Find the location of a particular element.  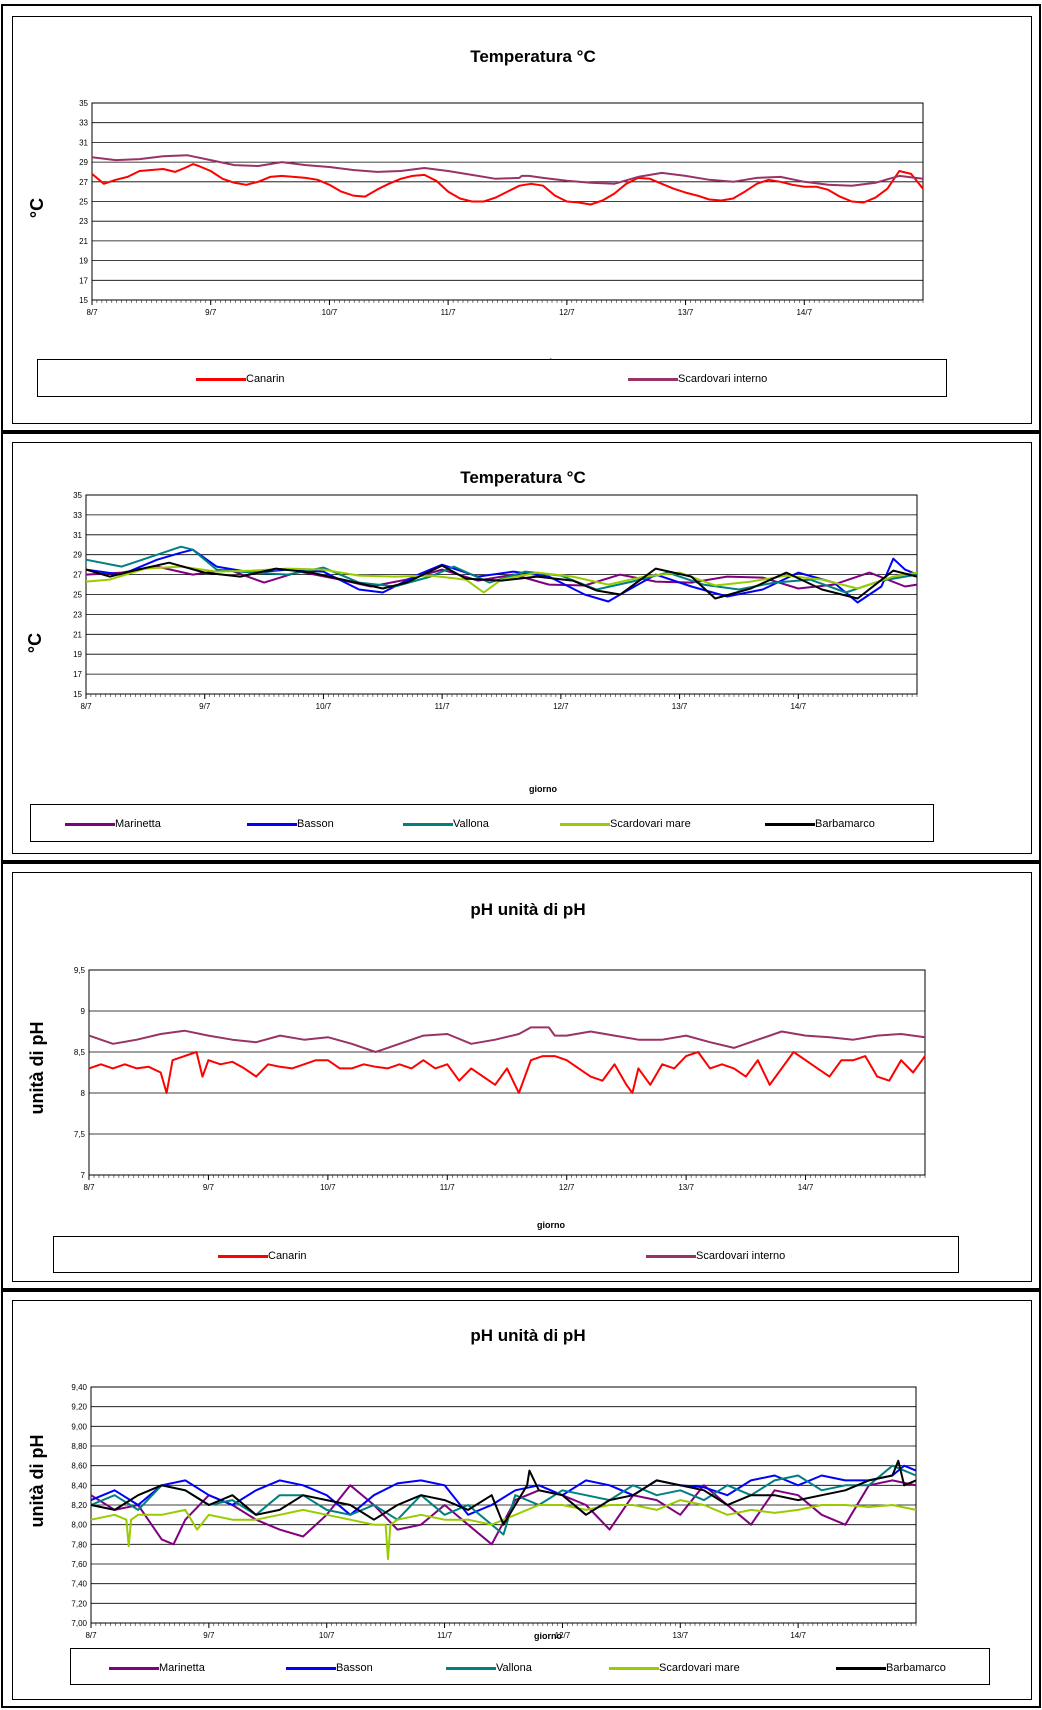

plot-area: 7 7,5 8 8,5 9 9,5 8/7 9/7 10/7 11/7 12/7 13/7 14/7 is located at coordinates (500, 1079).